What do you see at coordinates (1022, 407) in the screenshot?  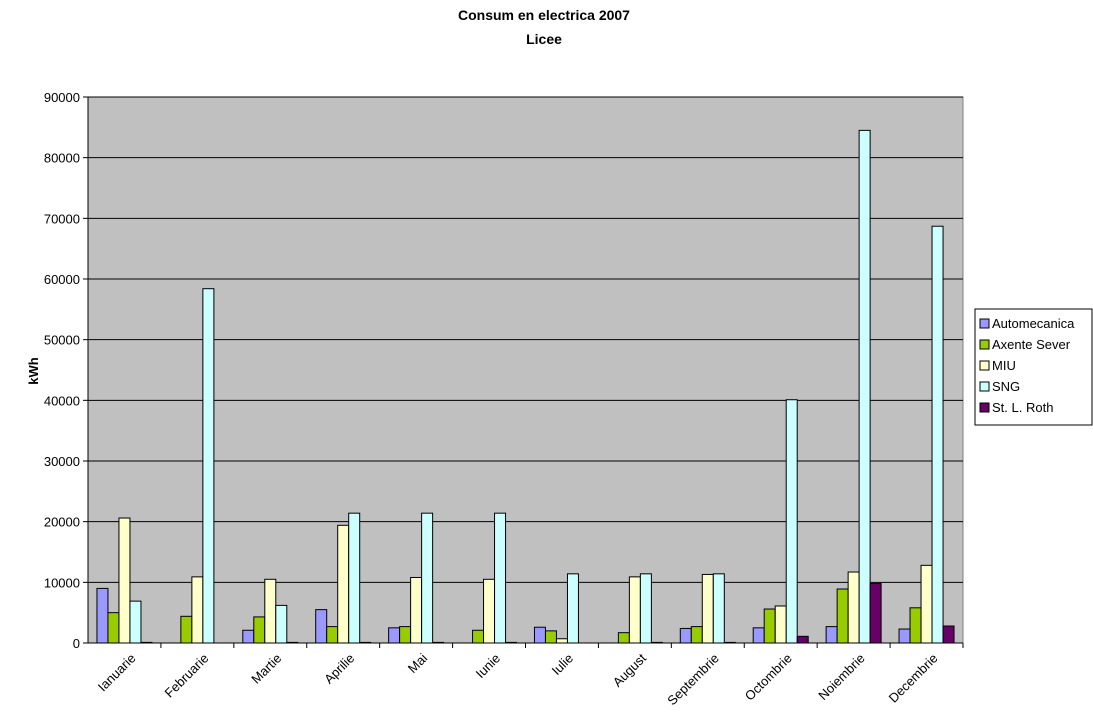 I see `legend-label: St. L. Roth` at bounding box center [1022, 407].